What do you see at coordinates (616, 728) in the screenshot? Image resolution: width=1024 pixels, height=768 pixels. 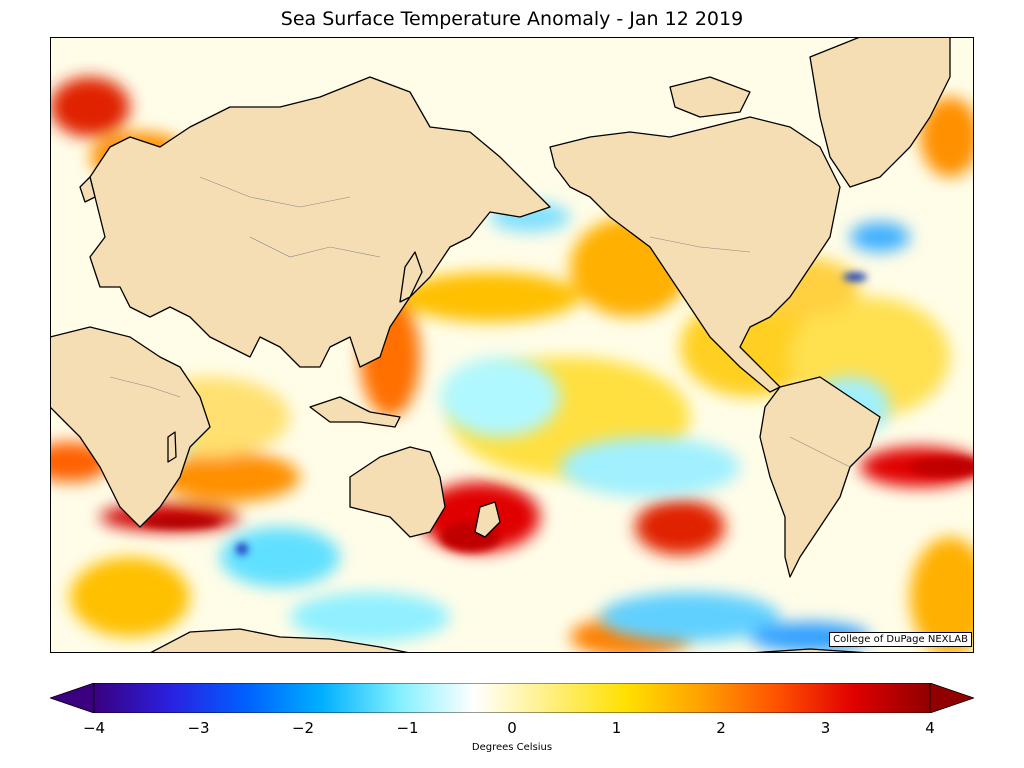 I see `colorbar-tick-label: 1` at bounding box center [616, 728].